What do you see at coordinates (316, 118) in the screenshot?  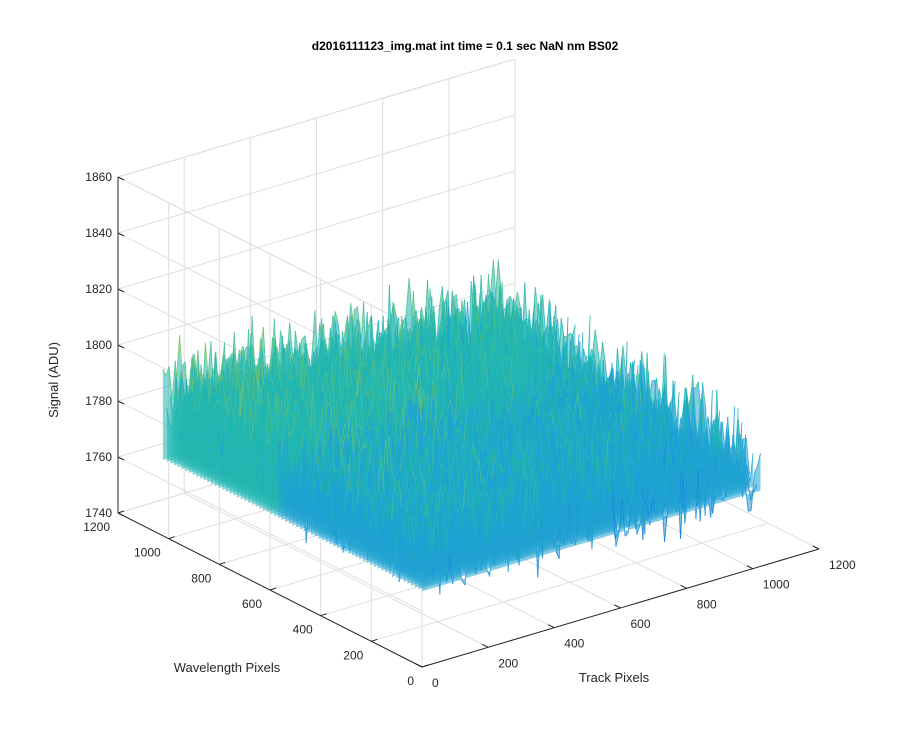 I see `box-edge` at bounding box center [316, 118].